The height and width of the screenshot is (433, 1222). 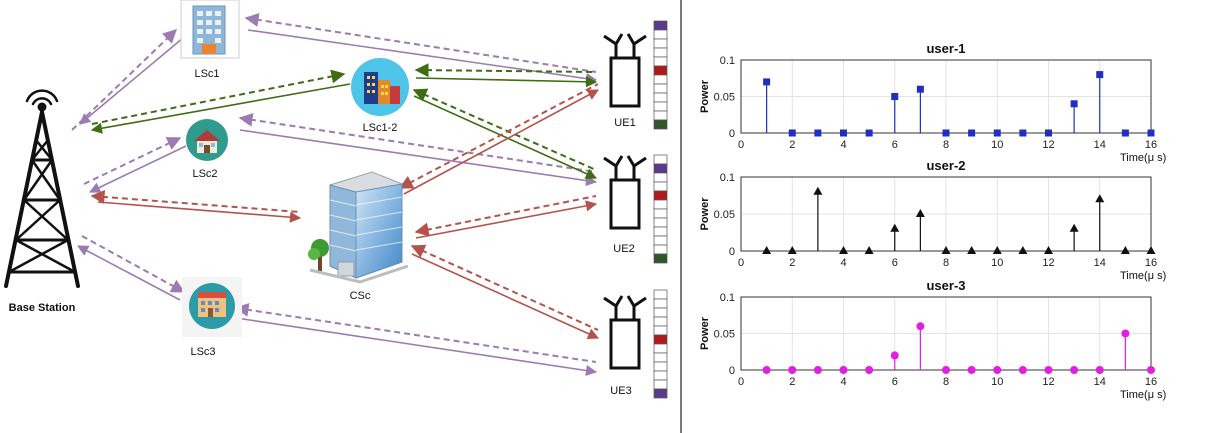 I want to click on base-station-label: Base Station, so click(x=42, y=308).